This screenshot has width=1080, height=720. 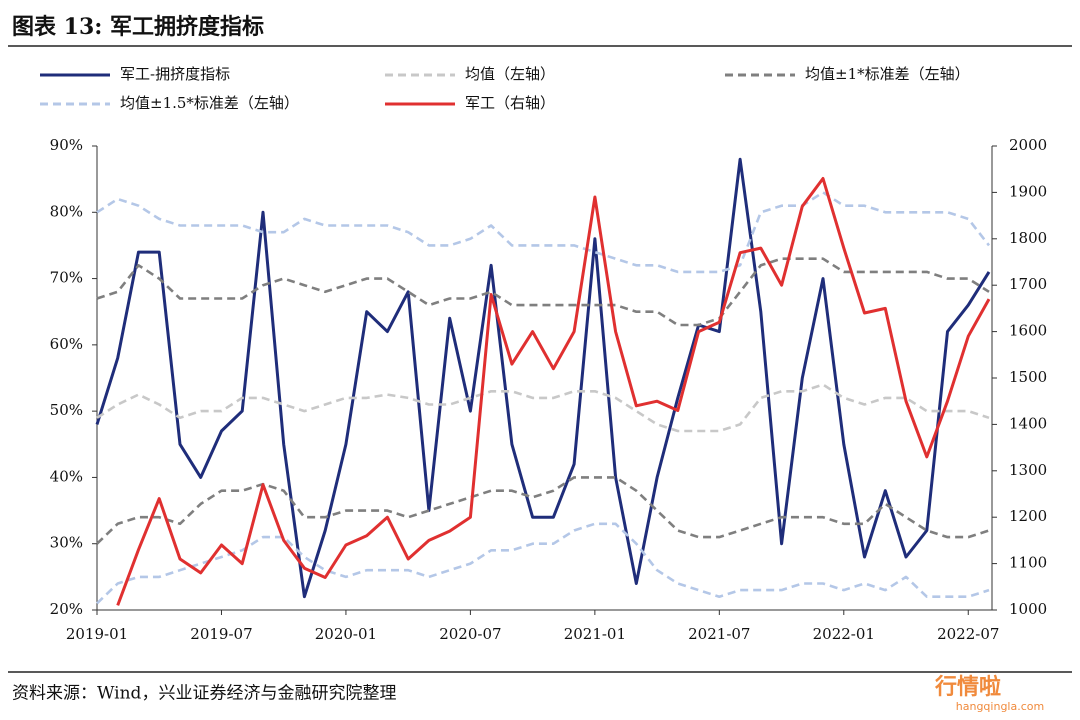 I want to click on x-tick-label: 2019-01, so click(x=97, y=634).